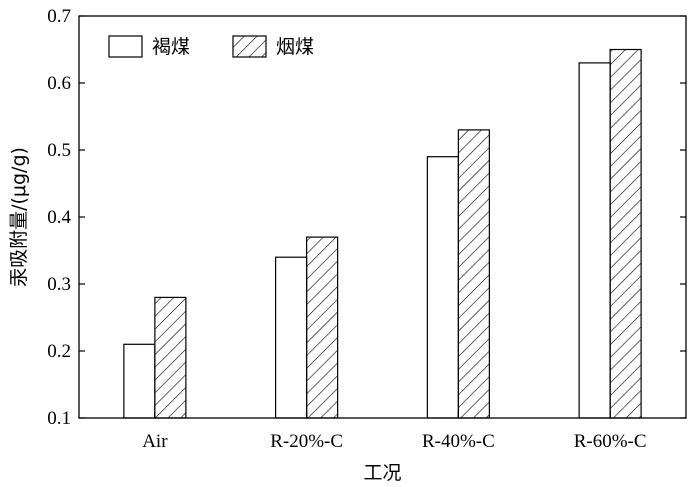 The width and height of the screenshot is (700, 487). What do you see at coordinates (125, 46) in the screenshot?
I see `legend-swatch-lignite` at bounding box center [125, 46].